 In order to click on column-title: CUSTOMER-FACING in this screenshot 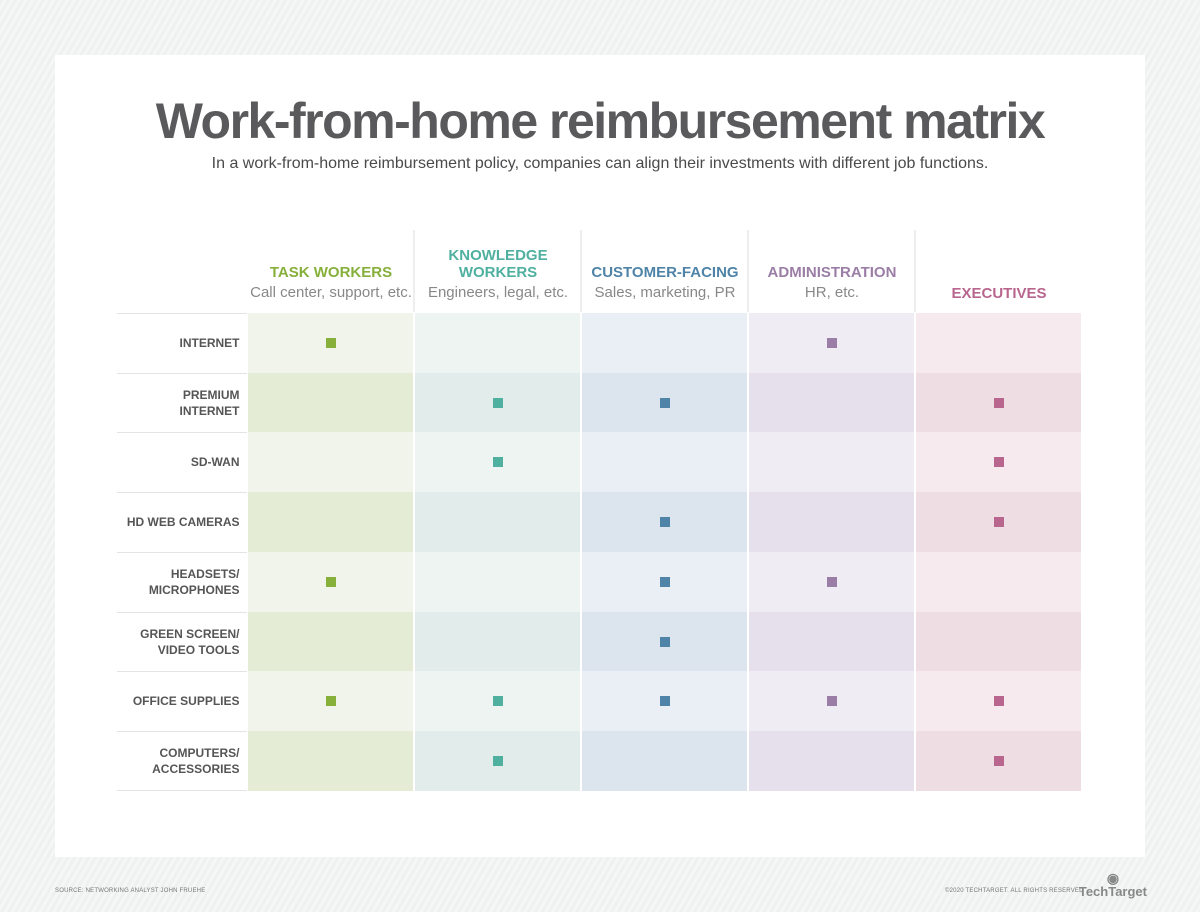, I will do `click(665, 272)`.